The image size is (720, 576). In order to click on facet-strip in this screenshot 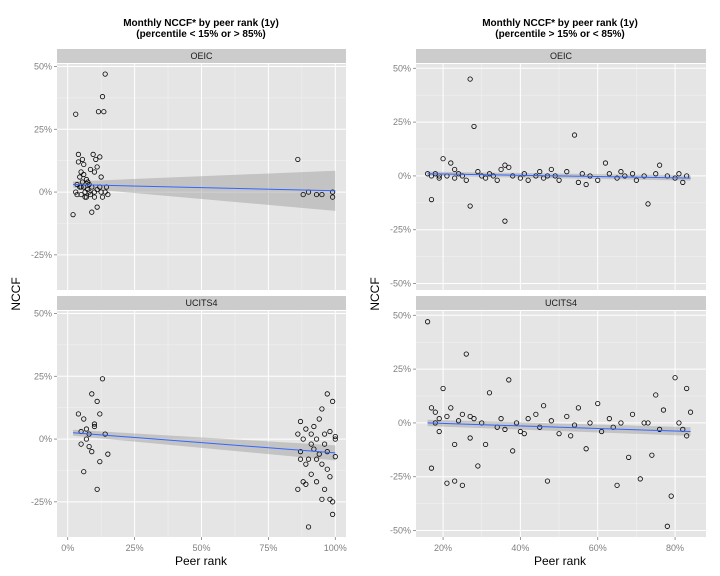, I will do `click(561, 303)`.